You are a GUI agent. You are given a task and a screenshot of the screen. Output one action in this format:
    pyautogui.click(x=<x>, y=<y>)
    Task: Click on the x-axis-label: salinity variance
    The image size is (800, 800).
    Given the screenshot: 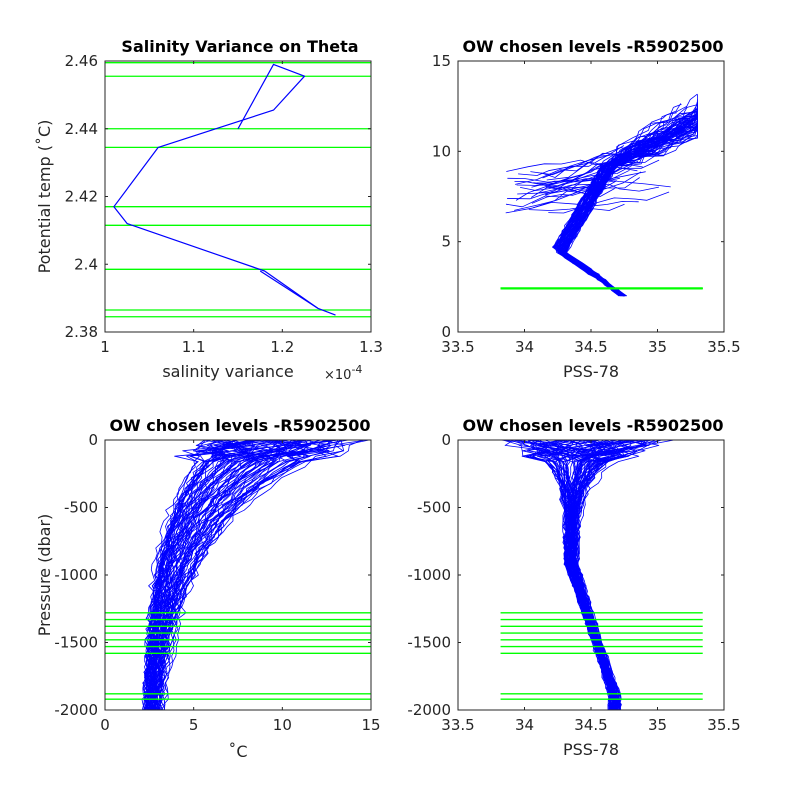 What is the action you would take?
    pyautogui.click(x=227, y=371)
    